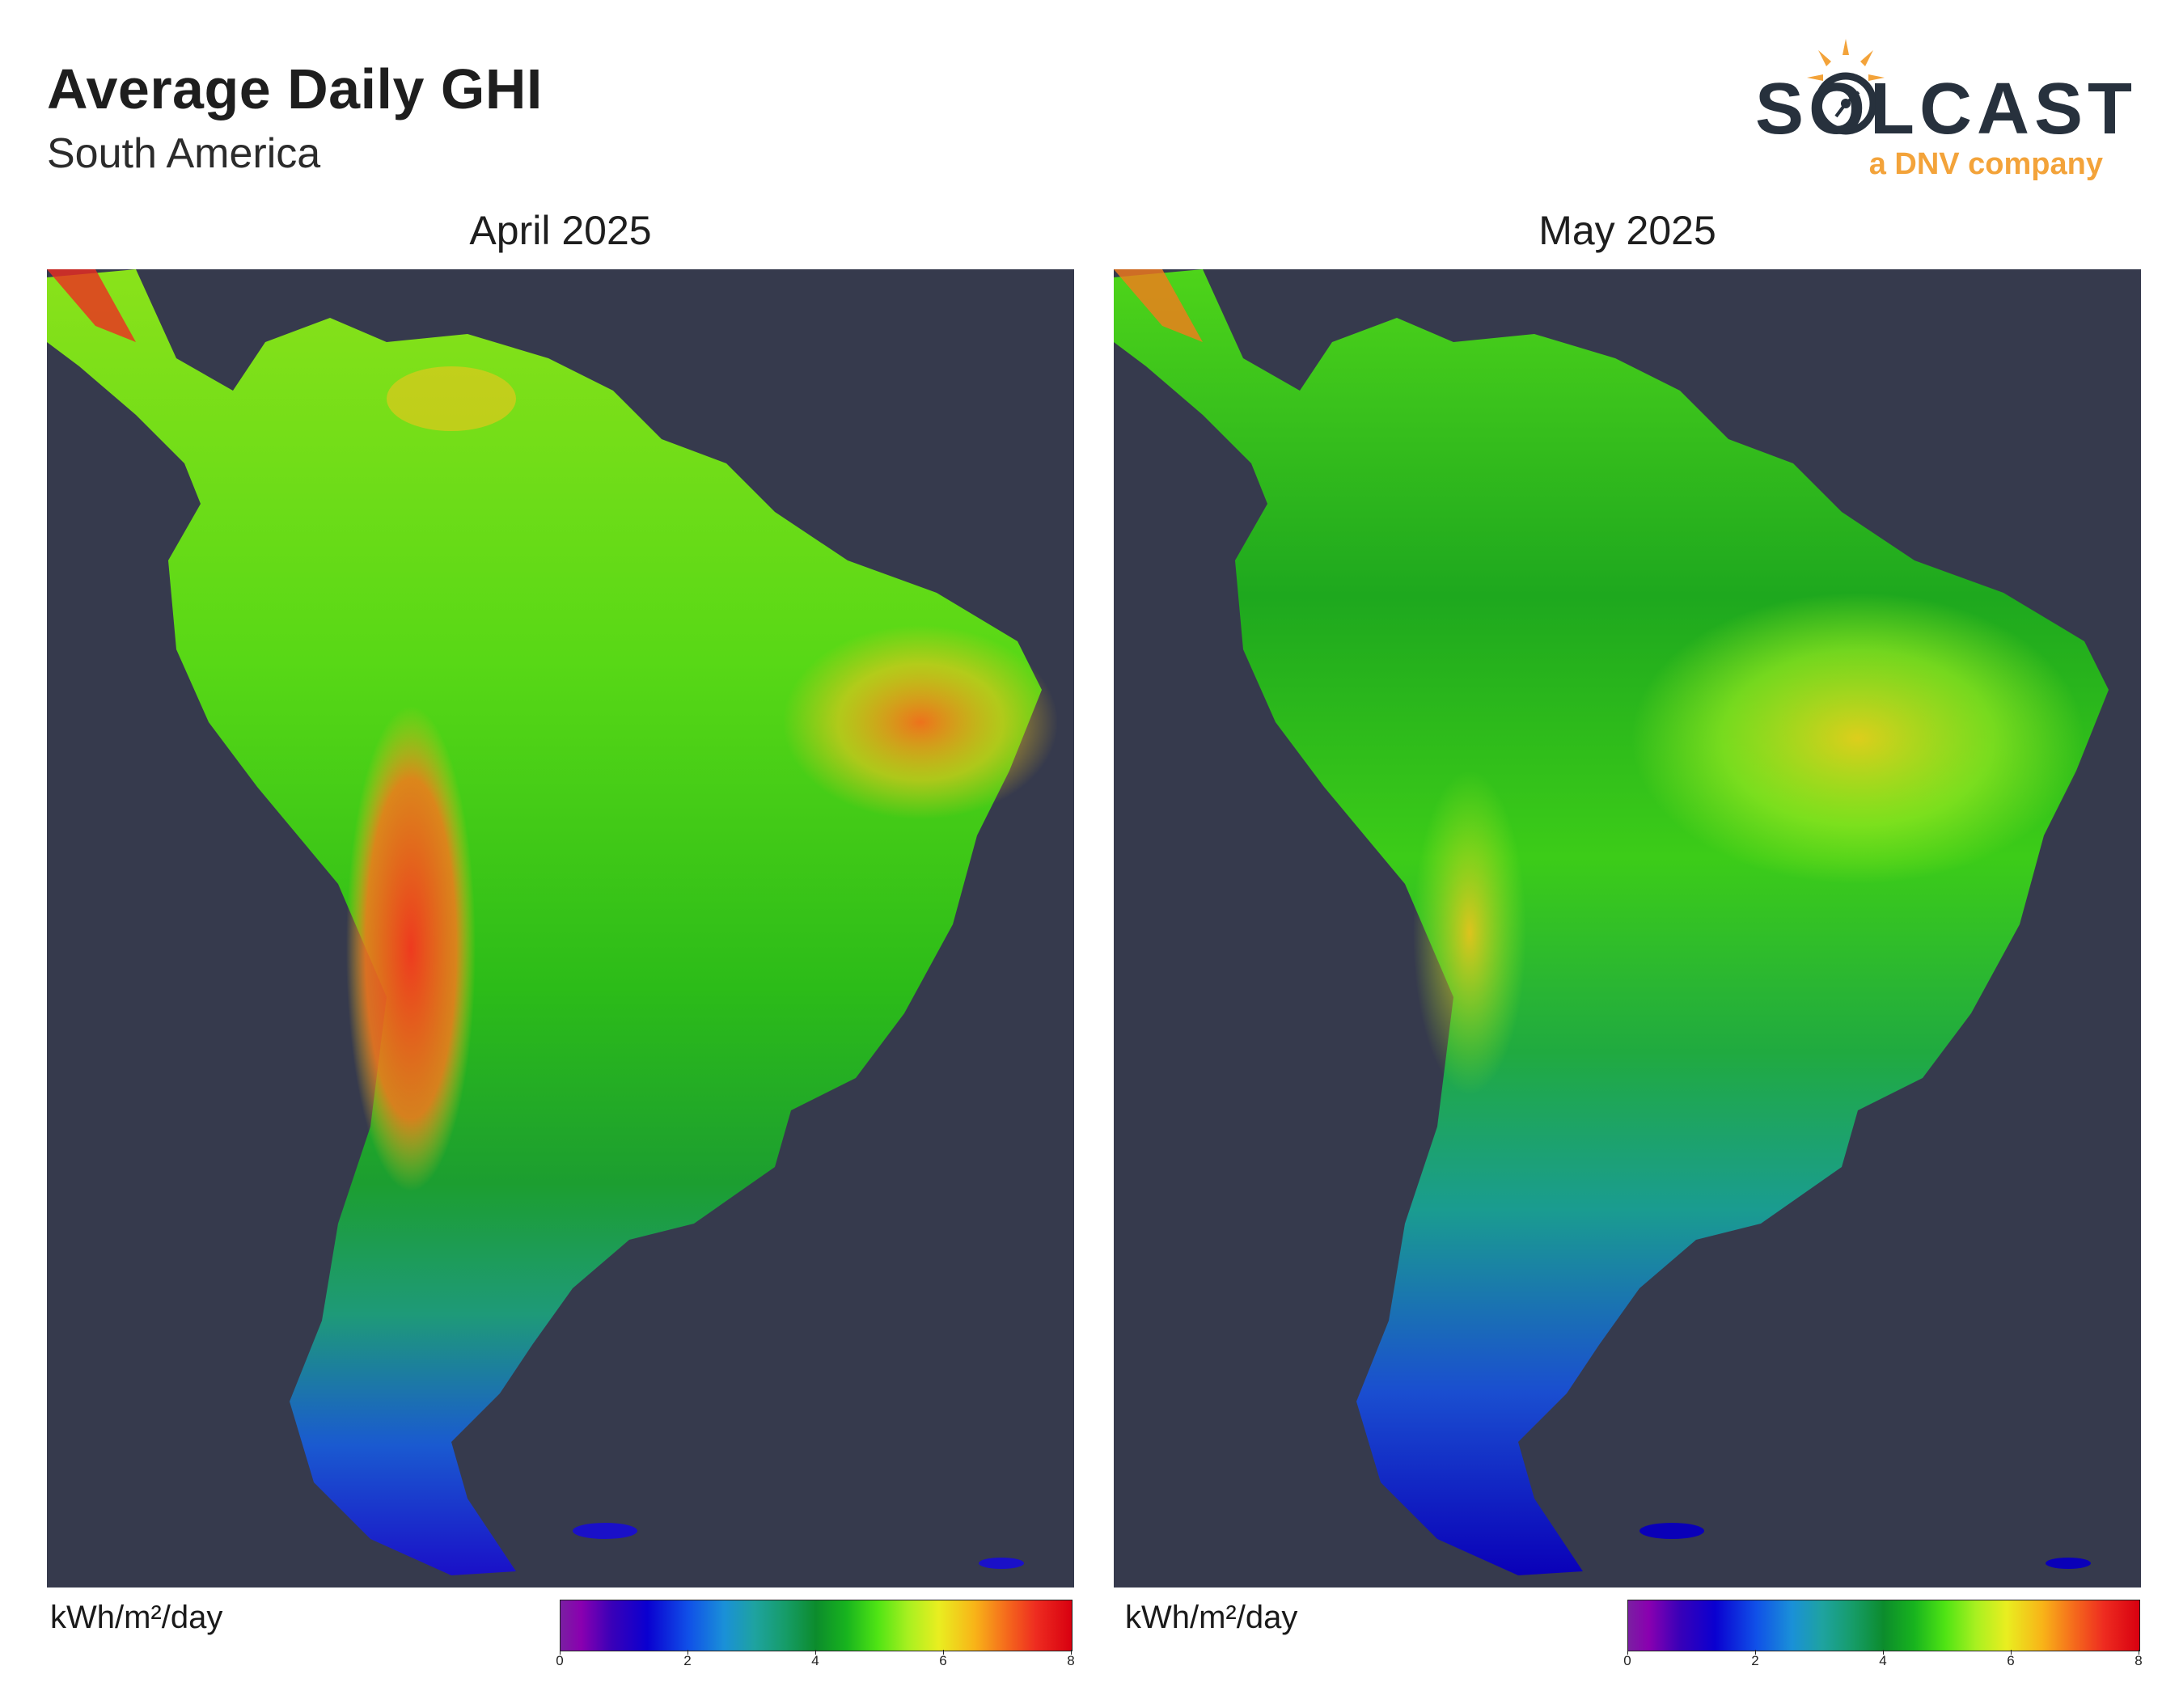  What do you see at coordinates (1211, 1617) in the screenshot?
I see `colorbar-unit-may: kWh/m²/day` at bounding box center [1211, 1617].